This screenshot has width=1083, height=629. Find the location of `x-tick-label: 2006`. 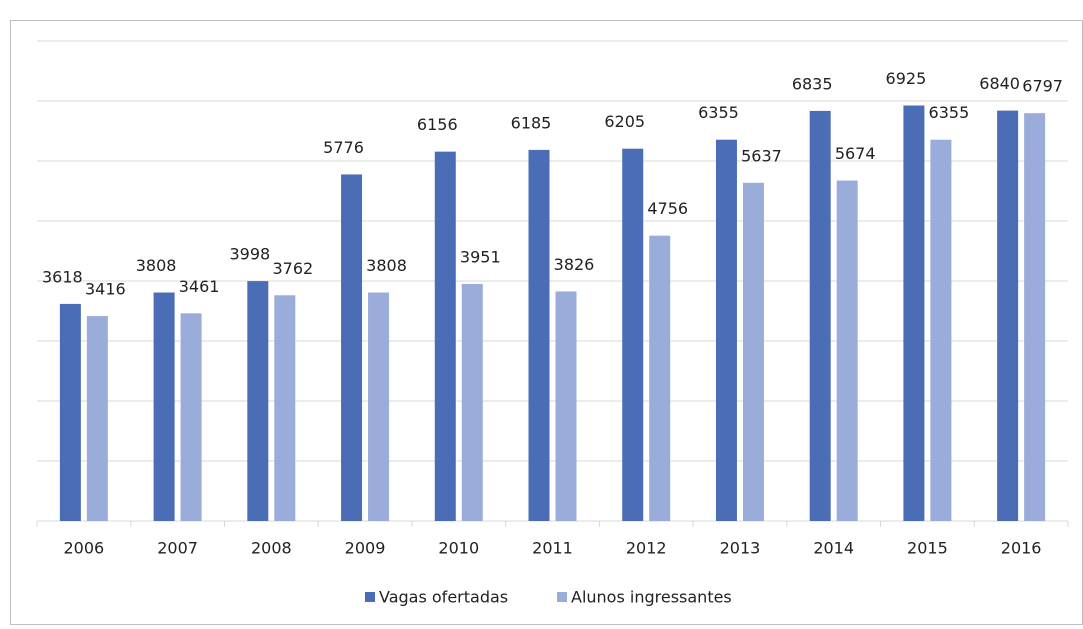

x-tick-label: 2006 is located at coordinates (84, 548).